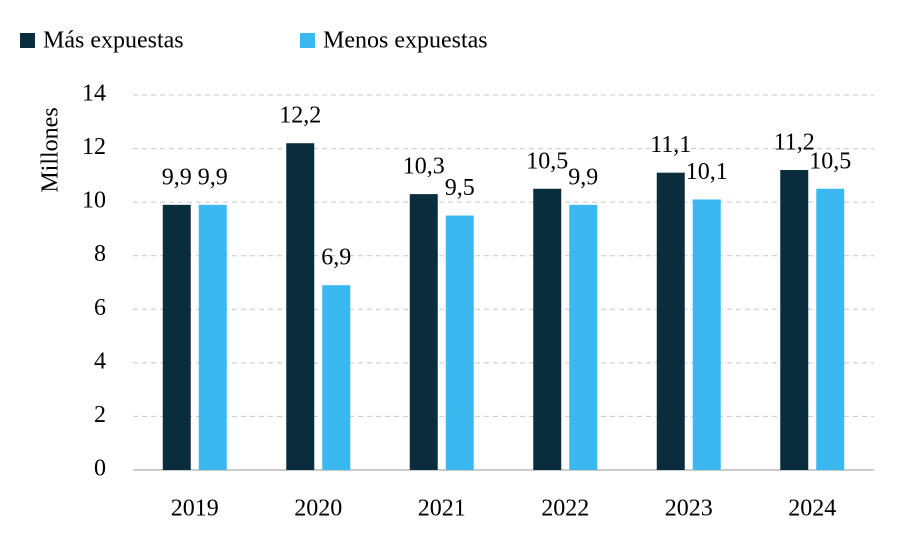 This screenshot has width=901, height=541. I want to click on legend-label: Más expuestas, so click(113, 41).